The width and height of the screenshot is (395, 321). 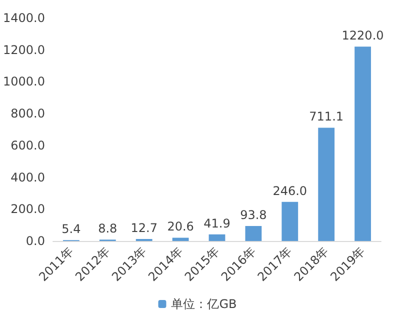 What do you see at coordinates (253, 215) in the screenshot?
I see `data-label: 93.8` at bounding box center [253, 215].